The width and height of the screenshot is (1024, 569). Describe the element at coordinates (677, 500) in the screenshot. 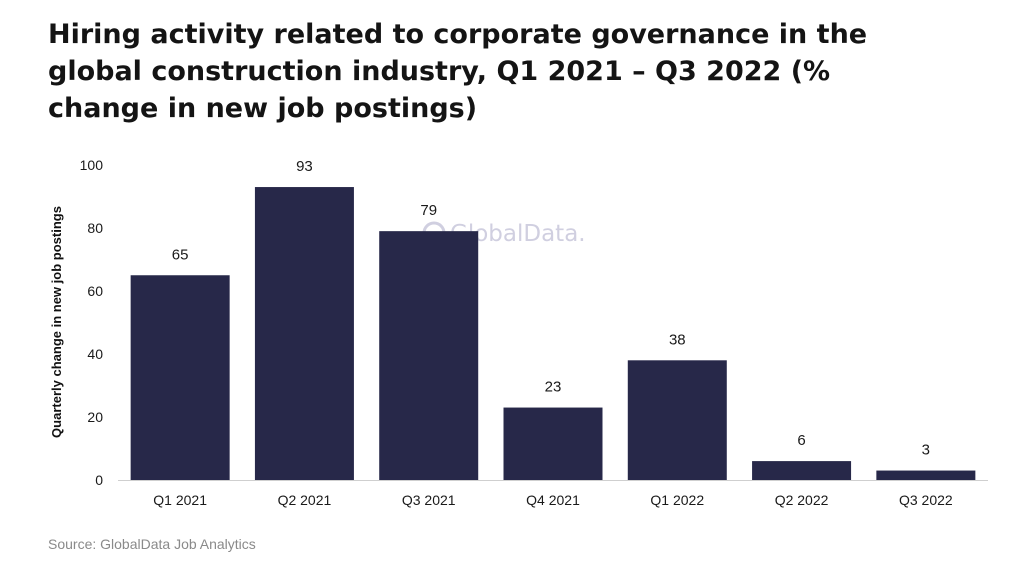

I see `x-tick-label: Q1 2022` at that location.